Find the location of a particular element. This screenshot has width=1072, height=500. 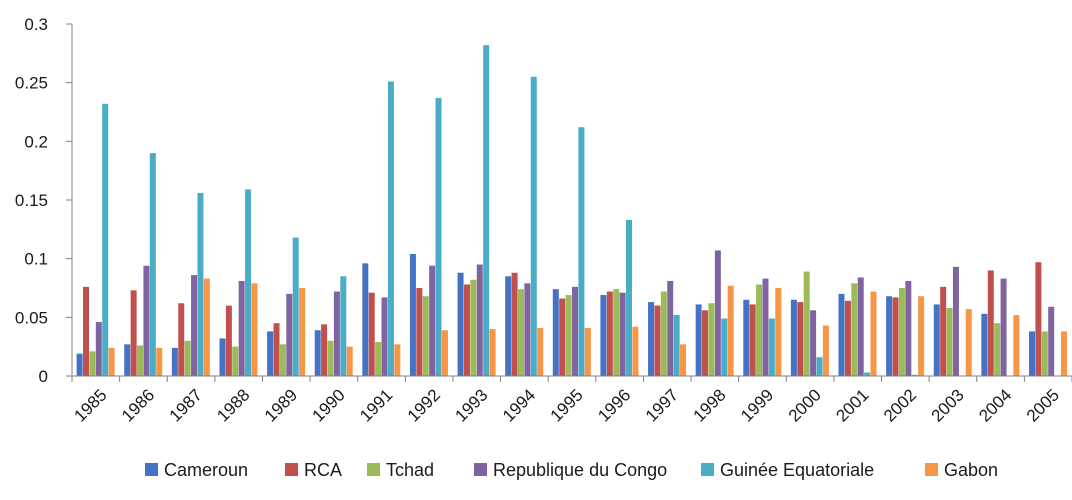

bar-cameroun-1986 is located at coordinates (127, 360).